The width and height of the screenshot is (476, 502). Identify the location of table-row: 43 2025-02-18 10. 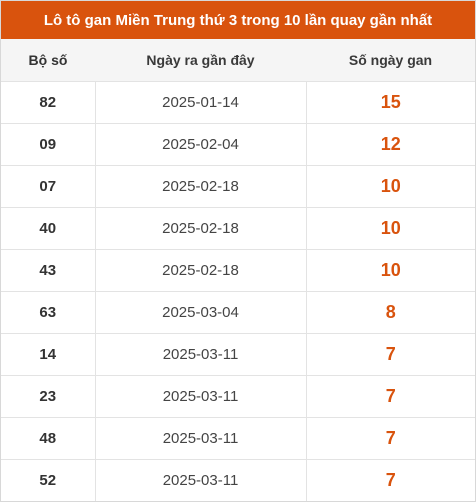
(238, 270).